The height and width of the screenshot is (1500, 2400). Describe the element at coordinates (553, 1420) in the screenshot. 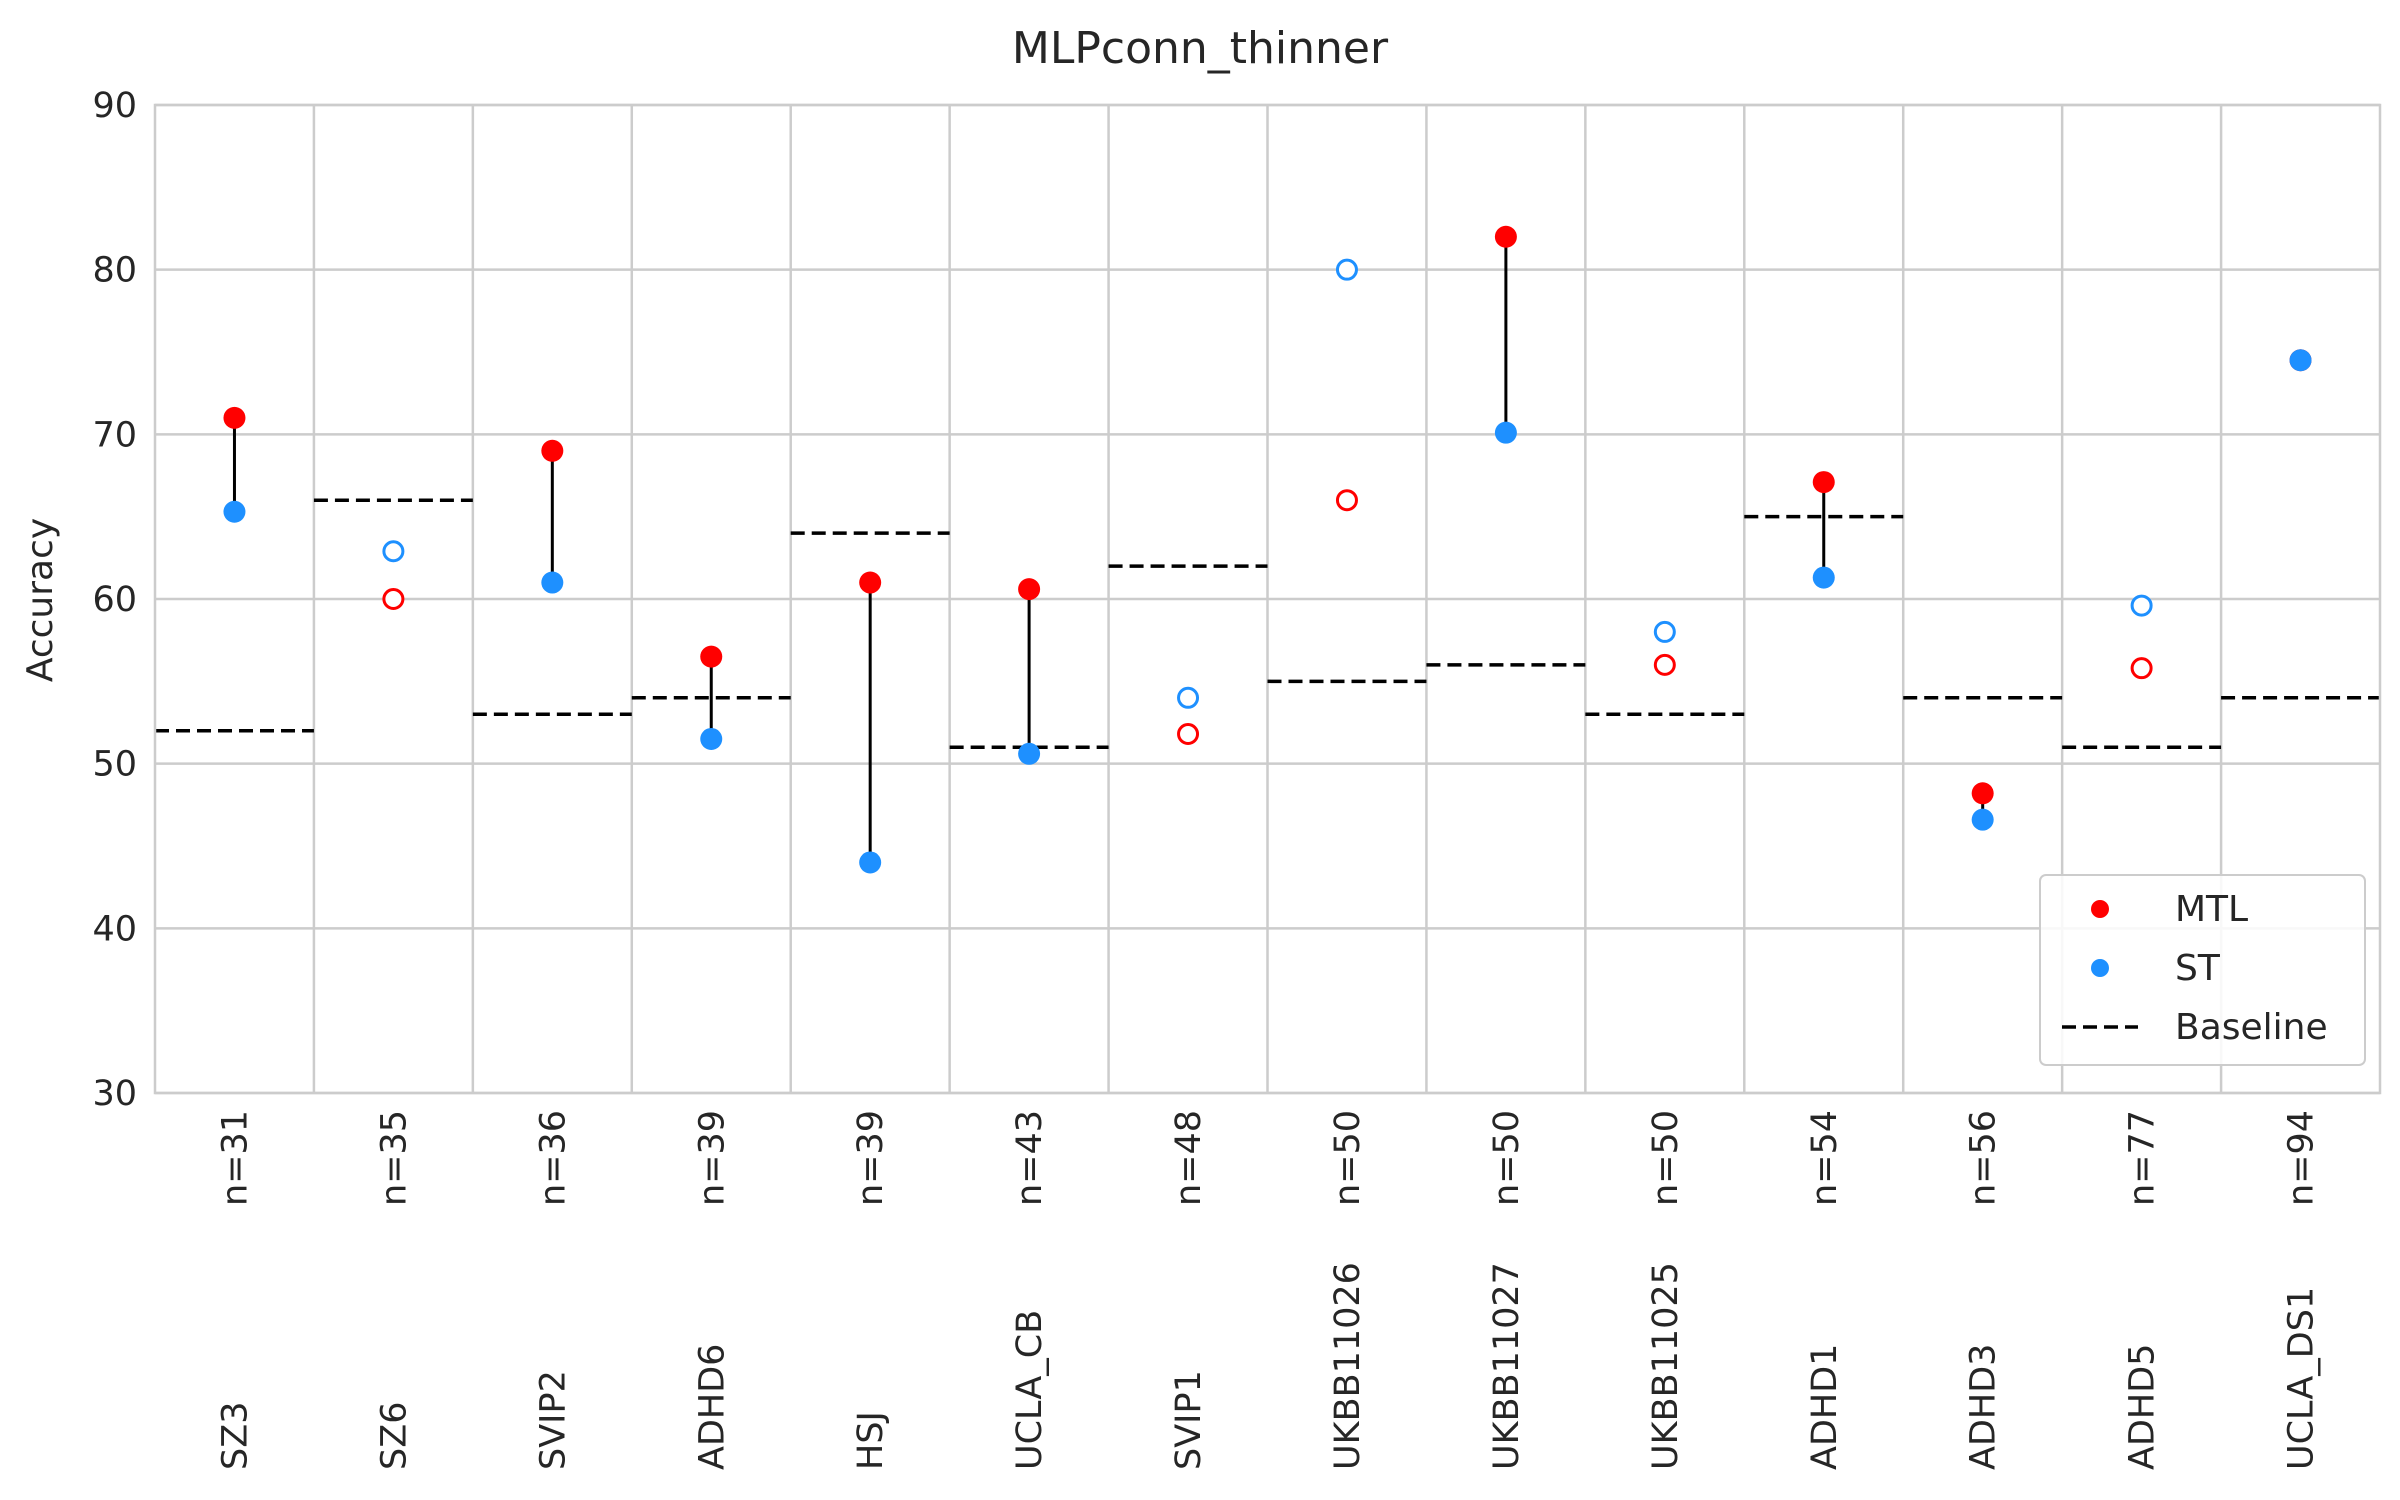

I see `x-tick-category-label: SVIP2` at that location.